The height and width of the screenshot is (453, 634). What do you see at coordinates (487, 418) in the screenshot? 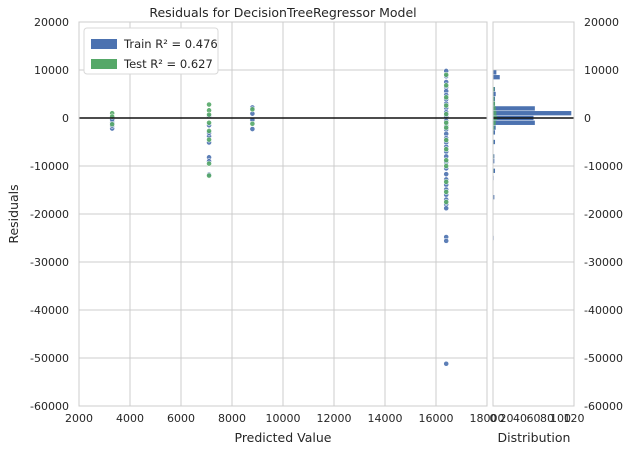
I see `x-tick-label: 18000` at bounding box center [487, 418].